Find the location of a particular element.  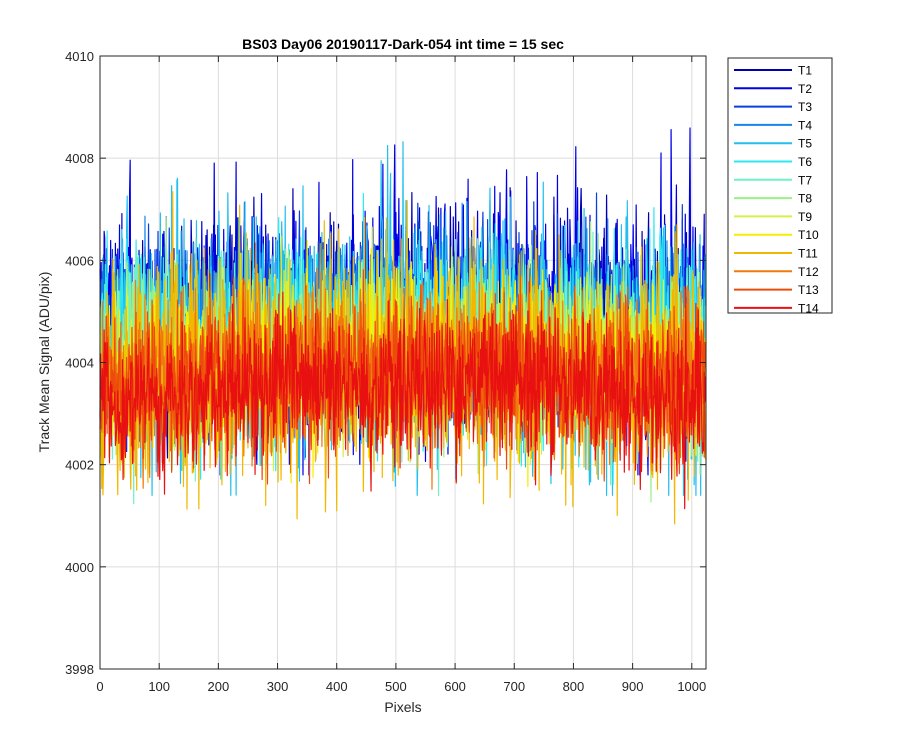

legend-label-t12: T12 is located at coordinates (808, 272).